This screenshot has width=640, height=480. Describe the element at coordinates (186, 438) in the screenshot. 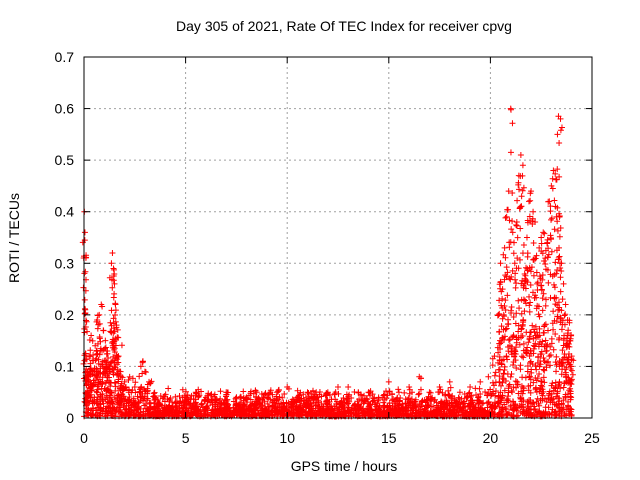

I see `x-tick-label: 5` at that location.